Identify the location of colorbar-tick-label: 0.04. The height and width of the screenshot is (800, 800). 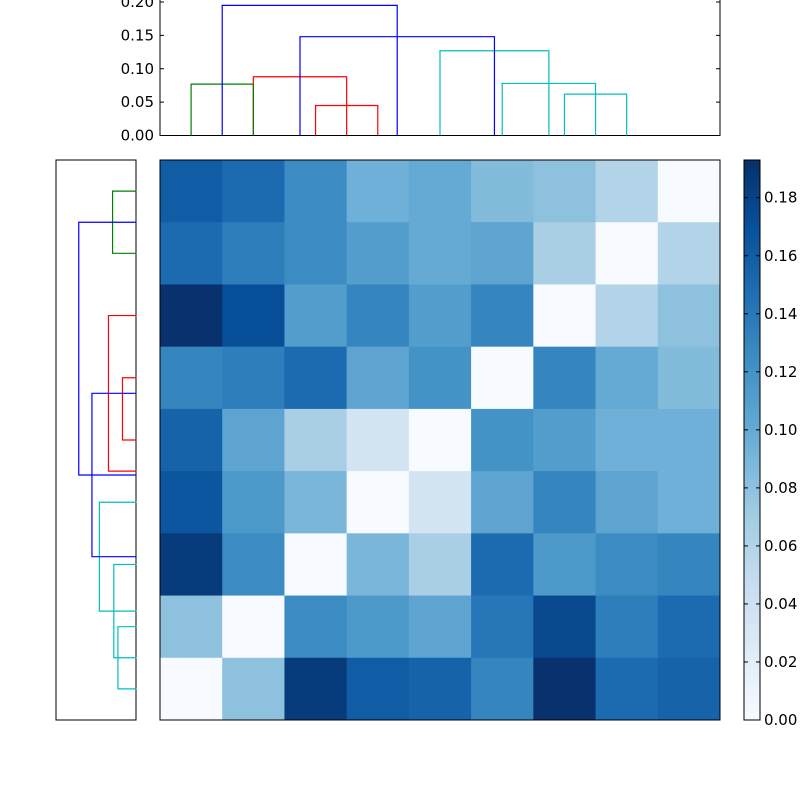
(780, 604).